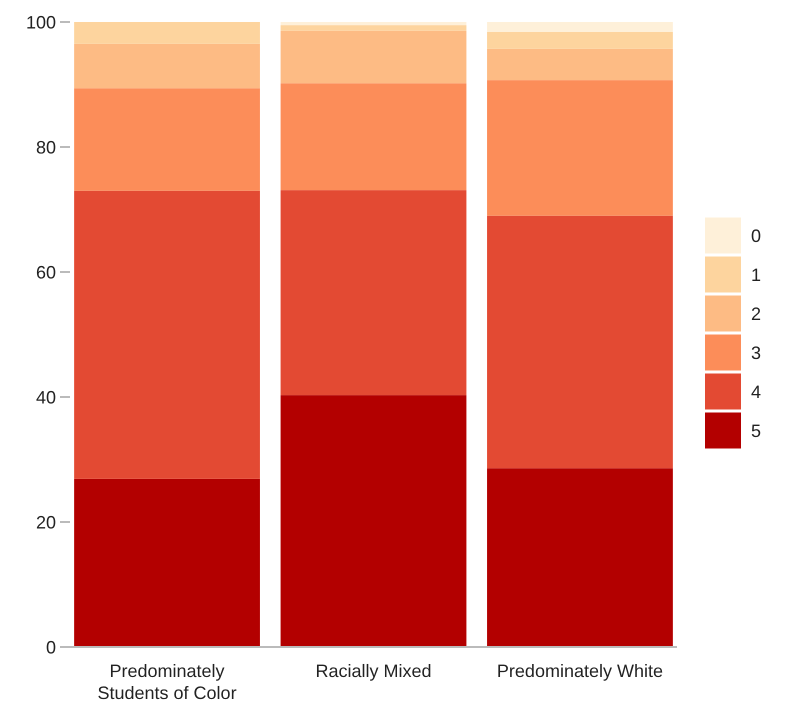  Describe the element at coordinates (41, 22) in the screenshot. I see `y-tick-label: 100` at that location.